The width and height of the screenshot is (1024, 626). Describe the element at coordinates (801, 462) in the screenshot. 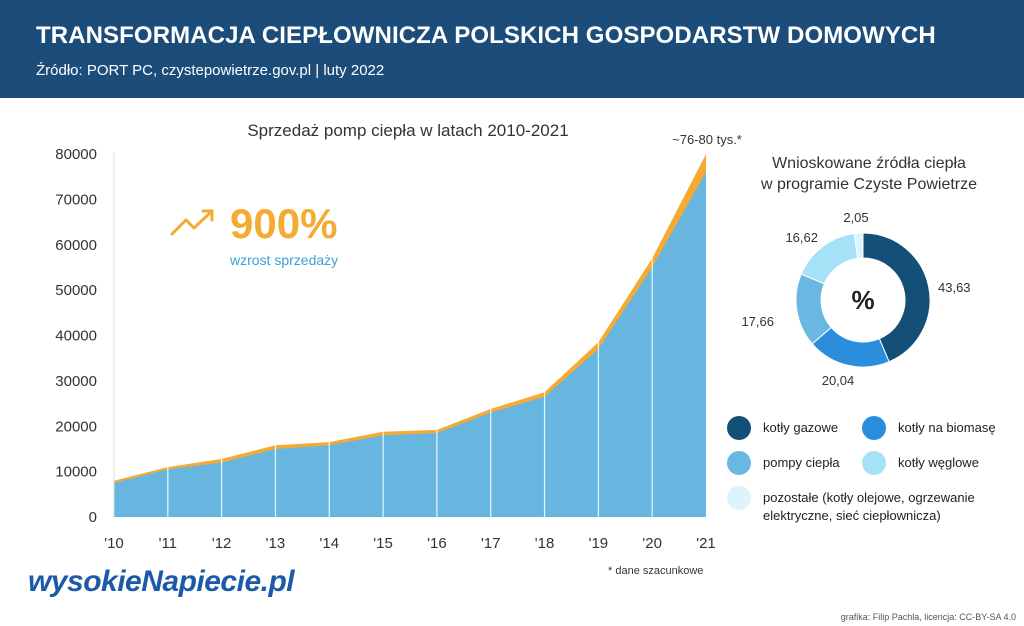

I see `legend-label: pompy ciepła` at that location.